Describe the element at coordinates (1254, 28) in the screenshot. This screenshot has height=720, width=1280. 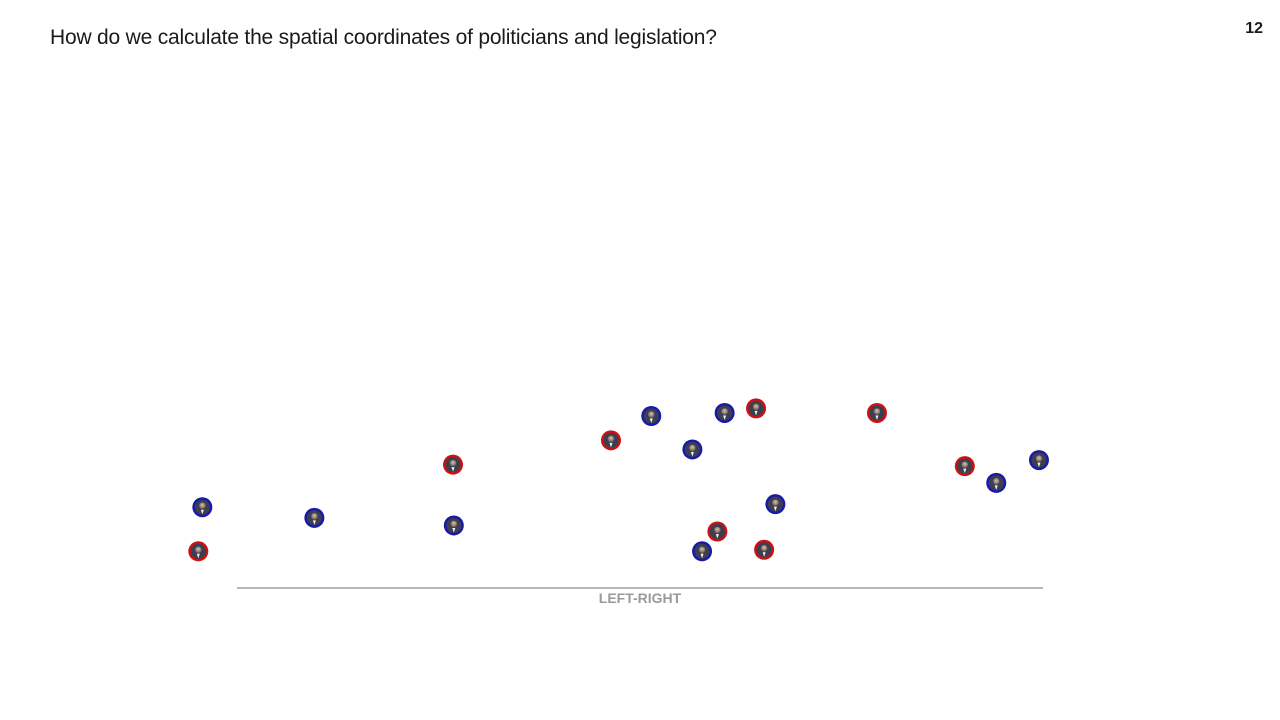
I see `page-number: 12` at that location.